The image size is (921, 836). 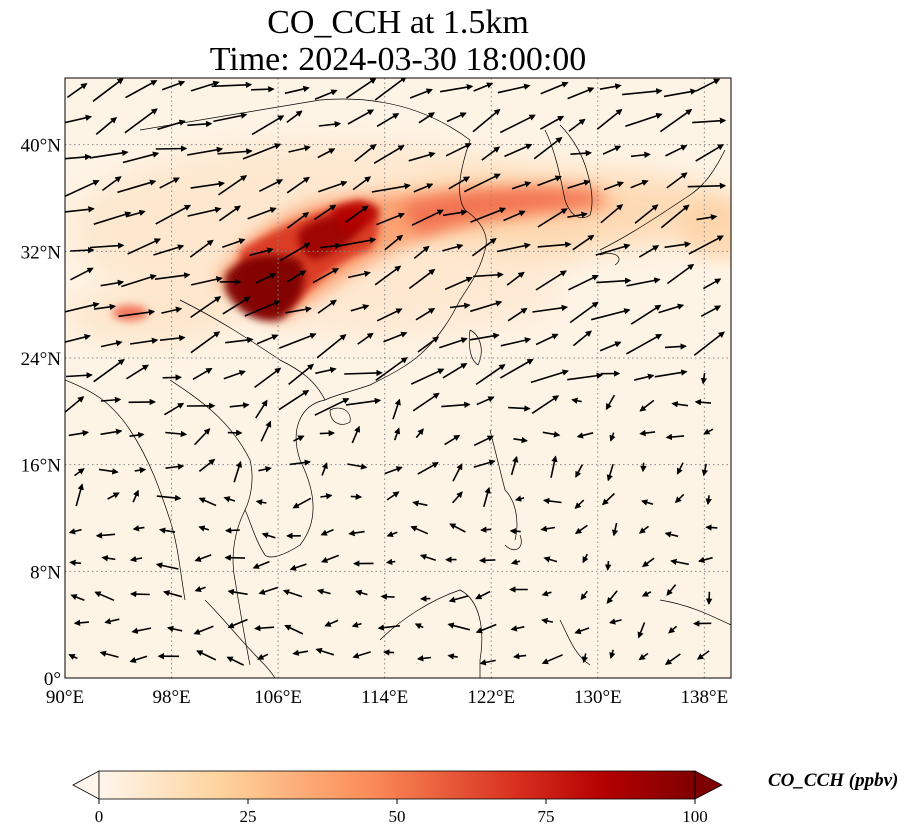 I want to click on longitude-tick-labels: 90°E 98°E 106°E 114°E 122°E 130°E 138°E, so click(x=387, y=697).